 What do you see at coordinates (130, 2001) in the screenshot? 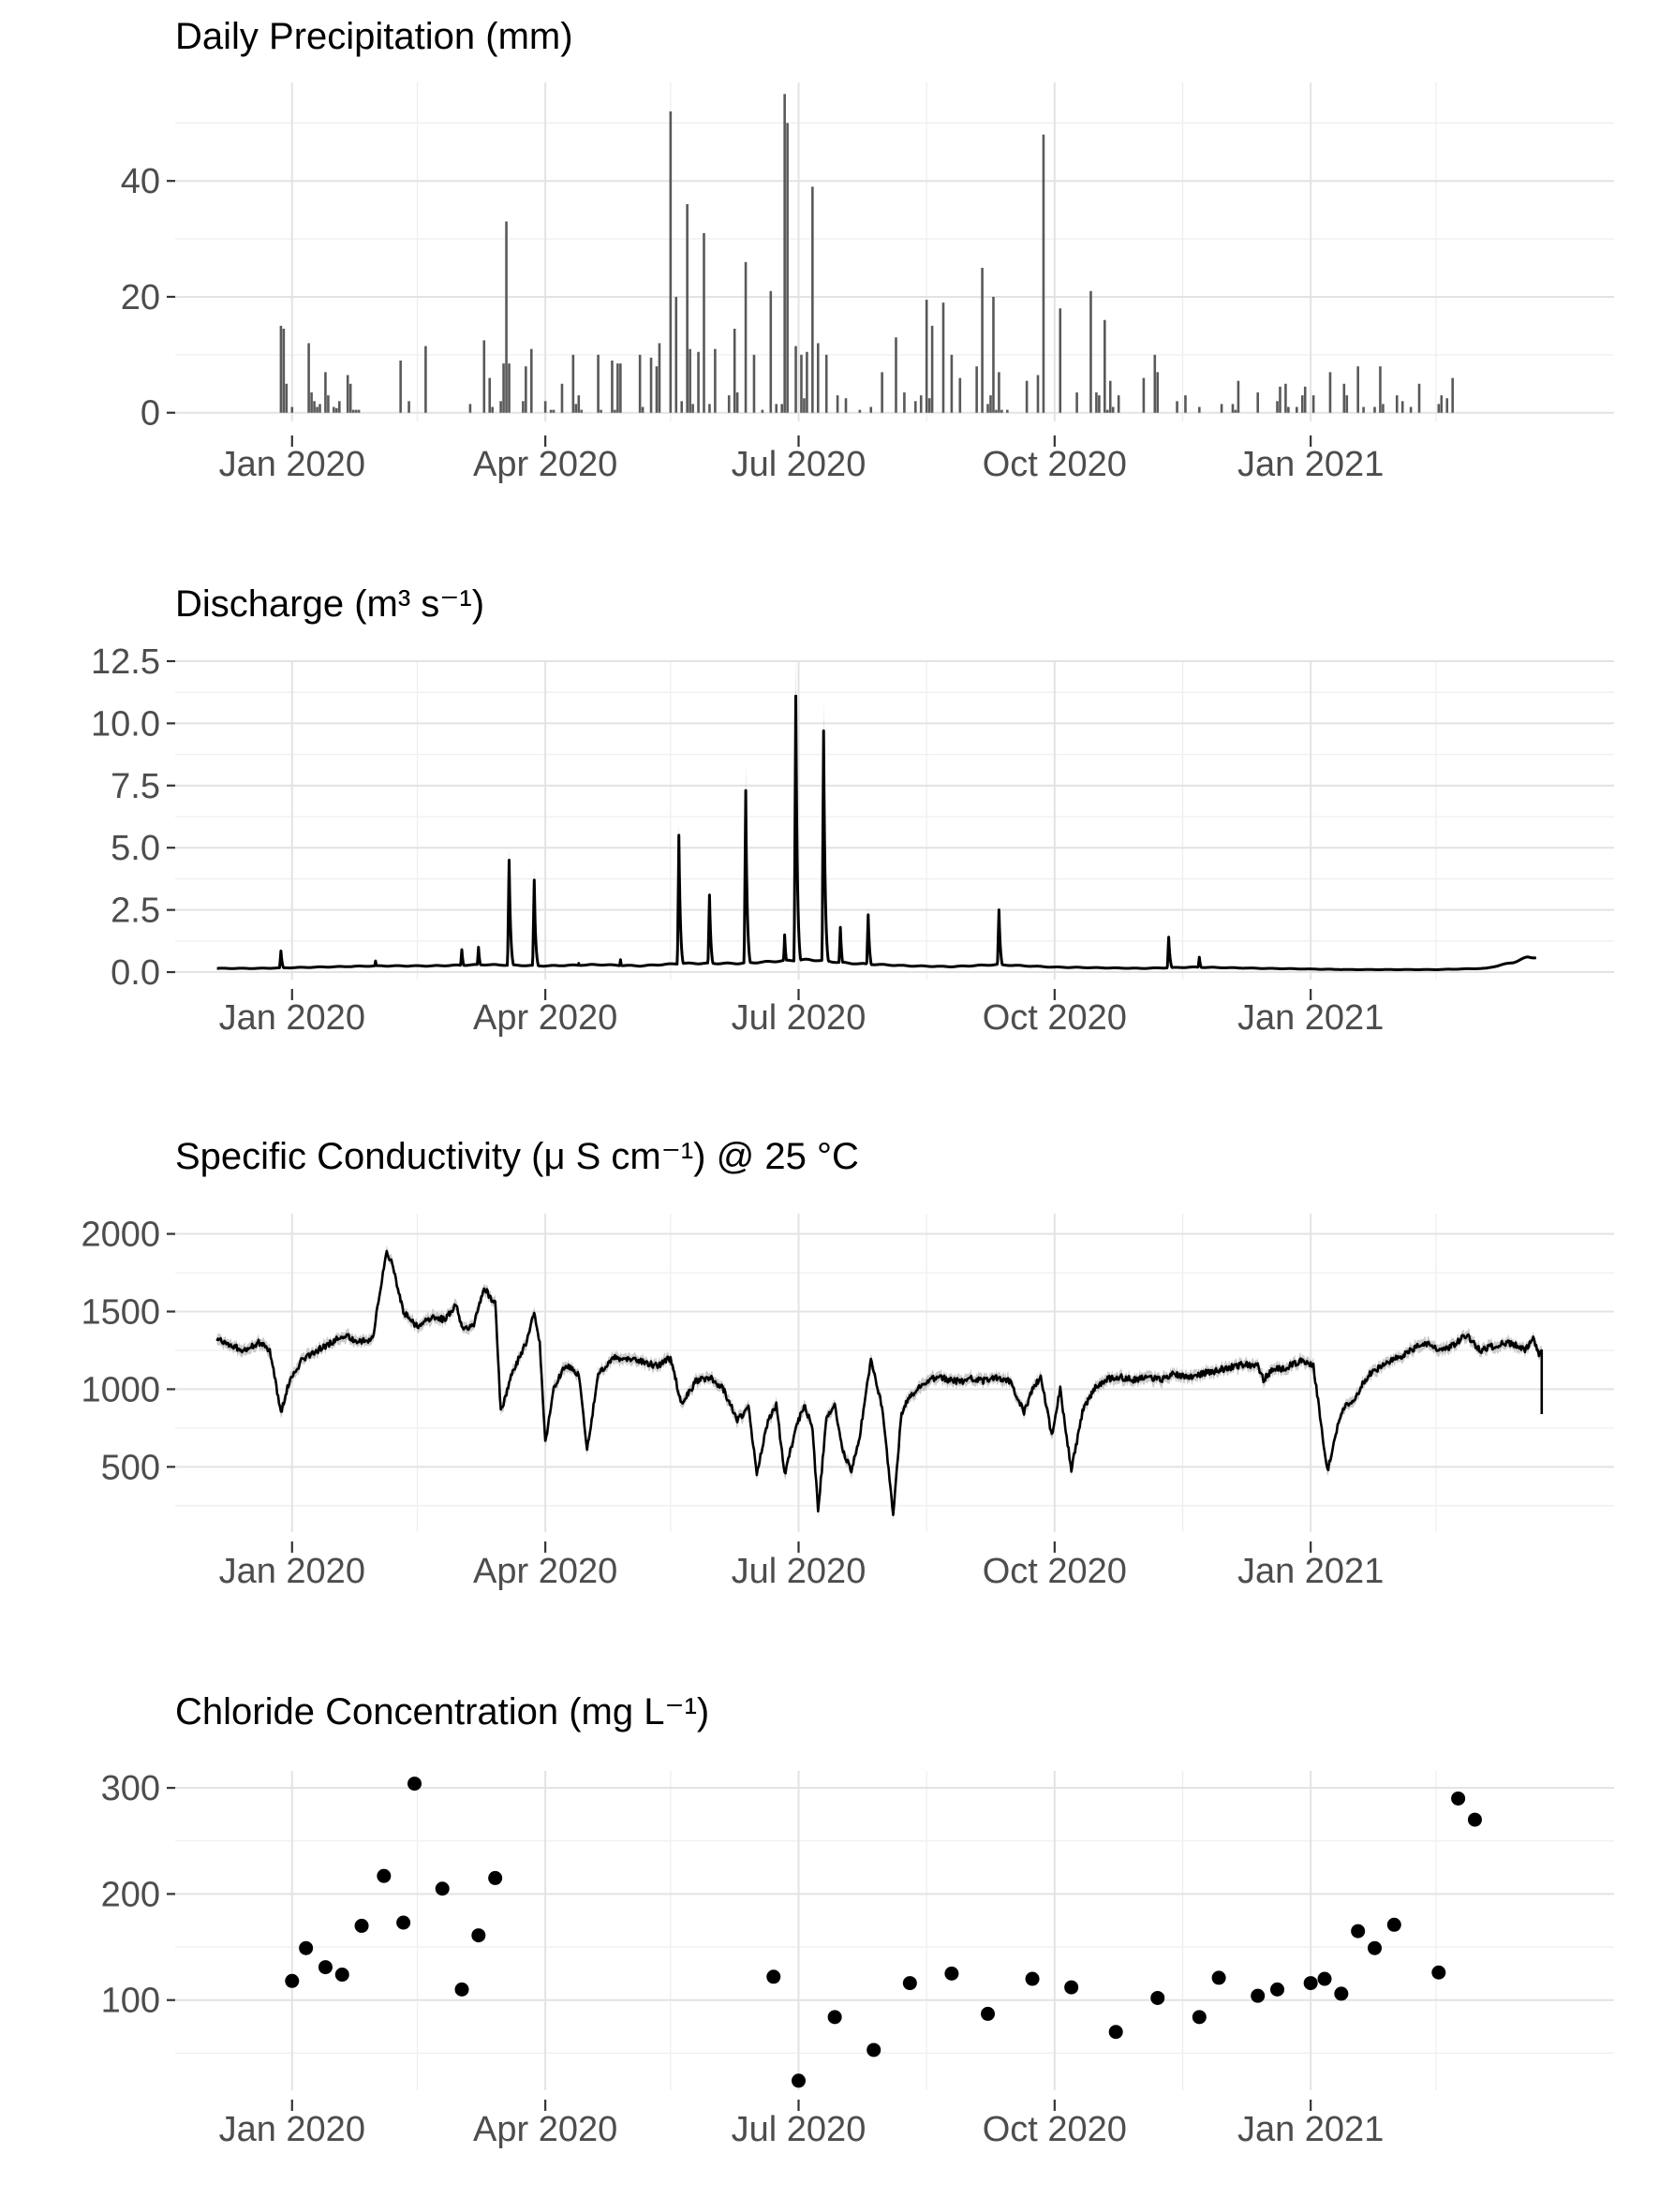
I see `y-tick-label: 100` at bounding box center [130, 2001].